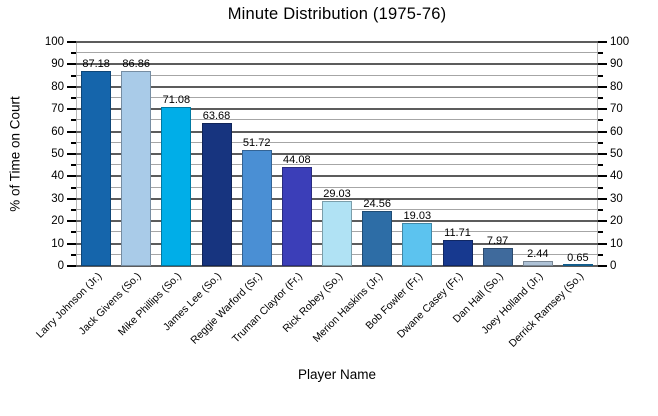 The width and height of the screenshot is (658, 416). I want to click on y-tick-label-right: 80, so click(616, 86).